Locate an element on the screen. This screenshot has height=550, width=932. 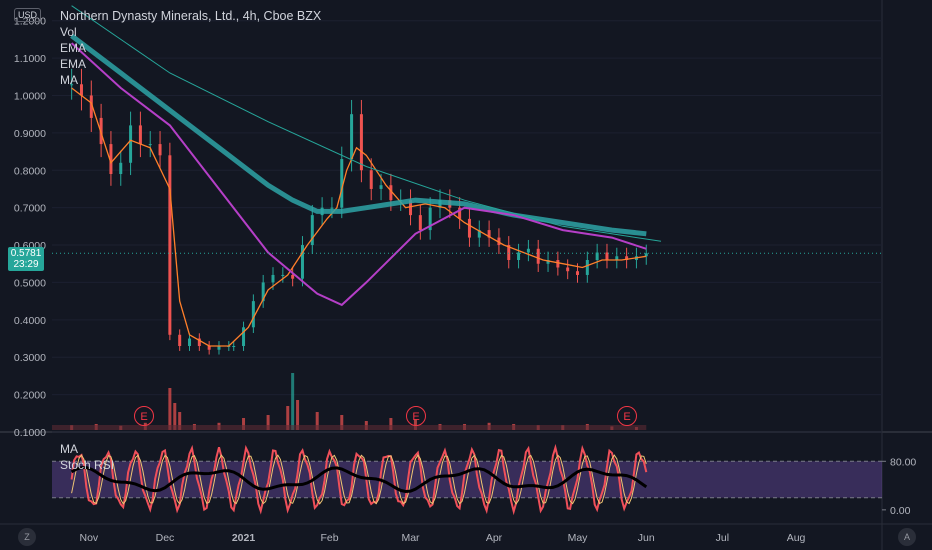
timezone-corner-button: Z is located at coordinates (27, 537).